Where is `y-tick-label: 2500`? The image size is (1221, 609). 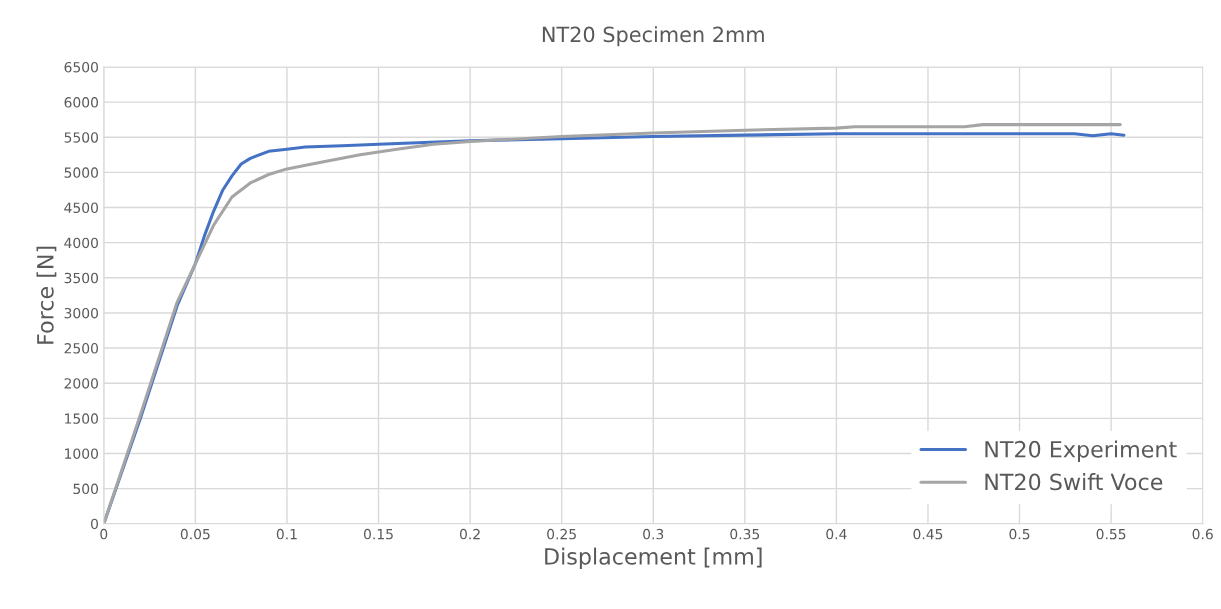 y-tick-label: 2500 is located at coordinates (81, 348).